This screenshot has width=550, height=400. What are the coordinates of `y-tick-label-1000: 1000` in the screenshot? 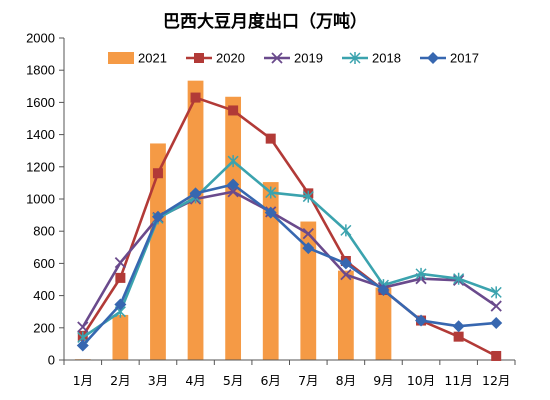 It's located at (40, 199).